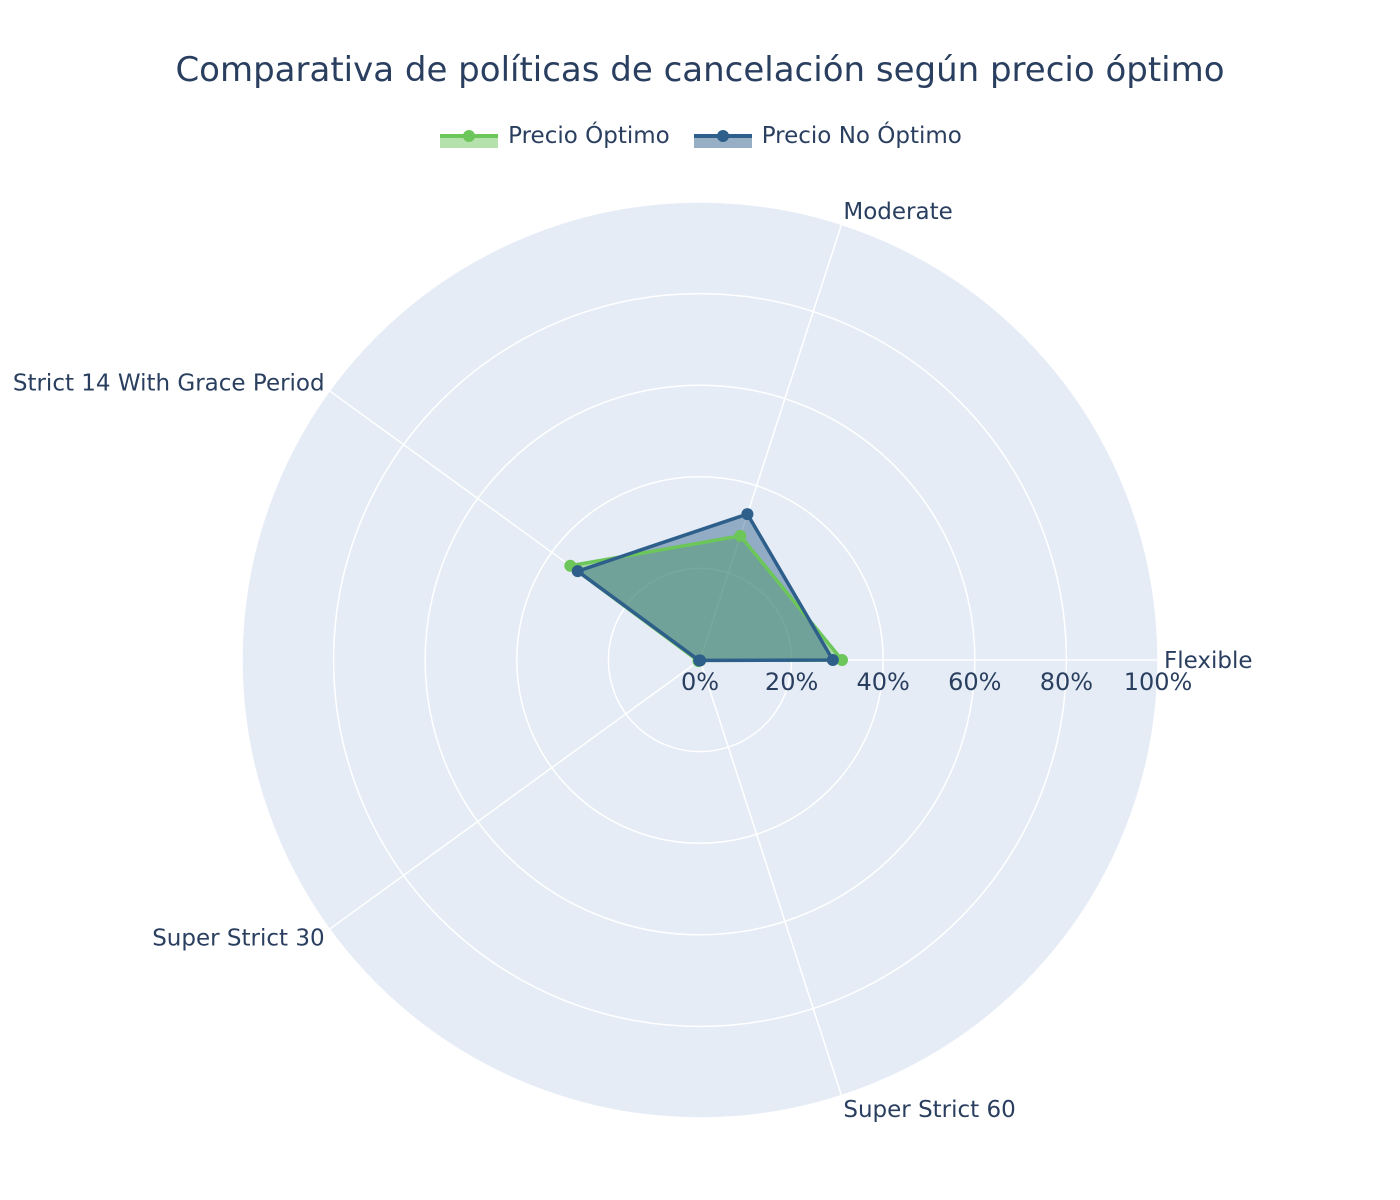 This screenshot has height=1200, width=1400. I want to click on legend-item-series-1: Precio No Óptimo, so click(827, 136).